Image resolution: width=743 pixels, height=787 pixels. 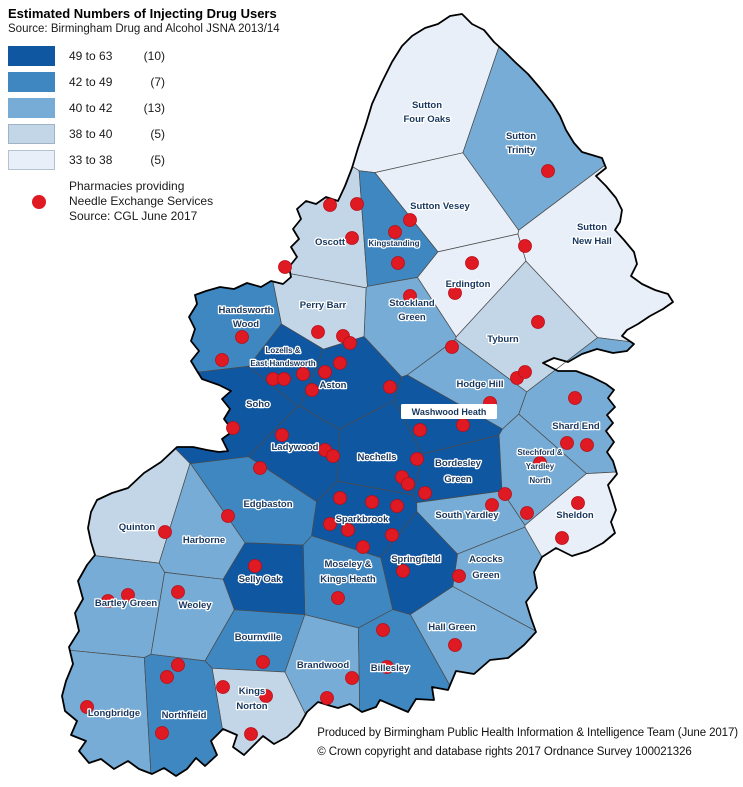 I want to click on ward-label-northfield: Northfield, so click(x=184, y=715).